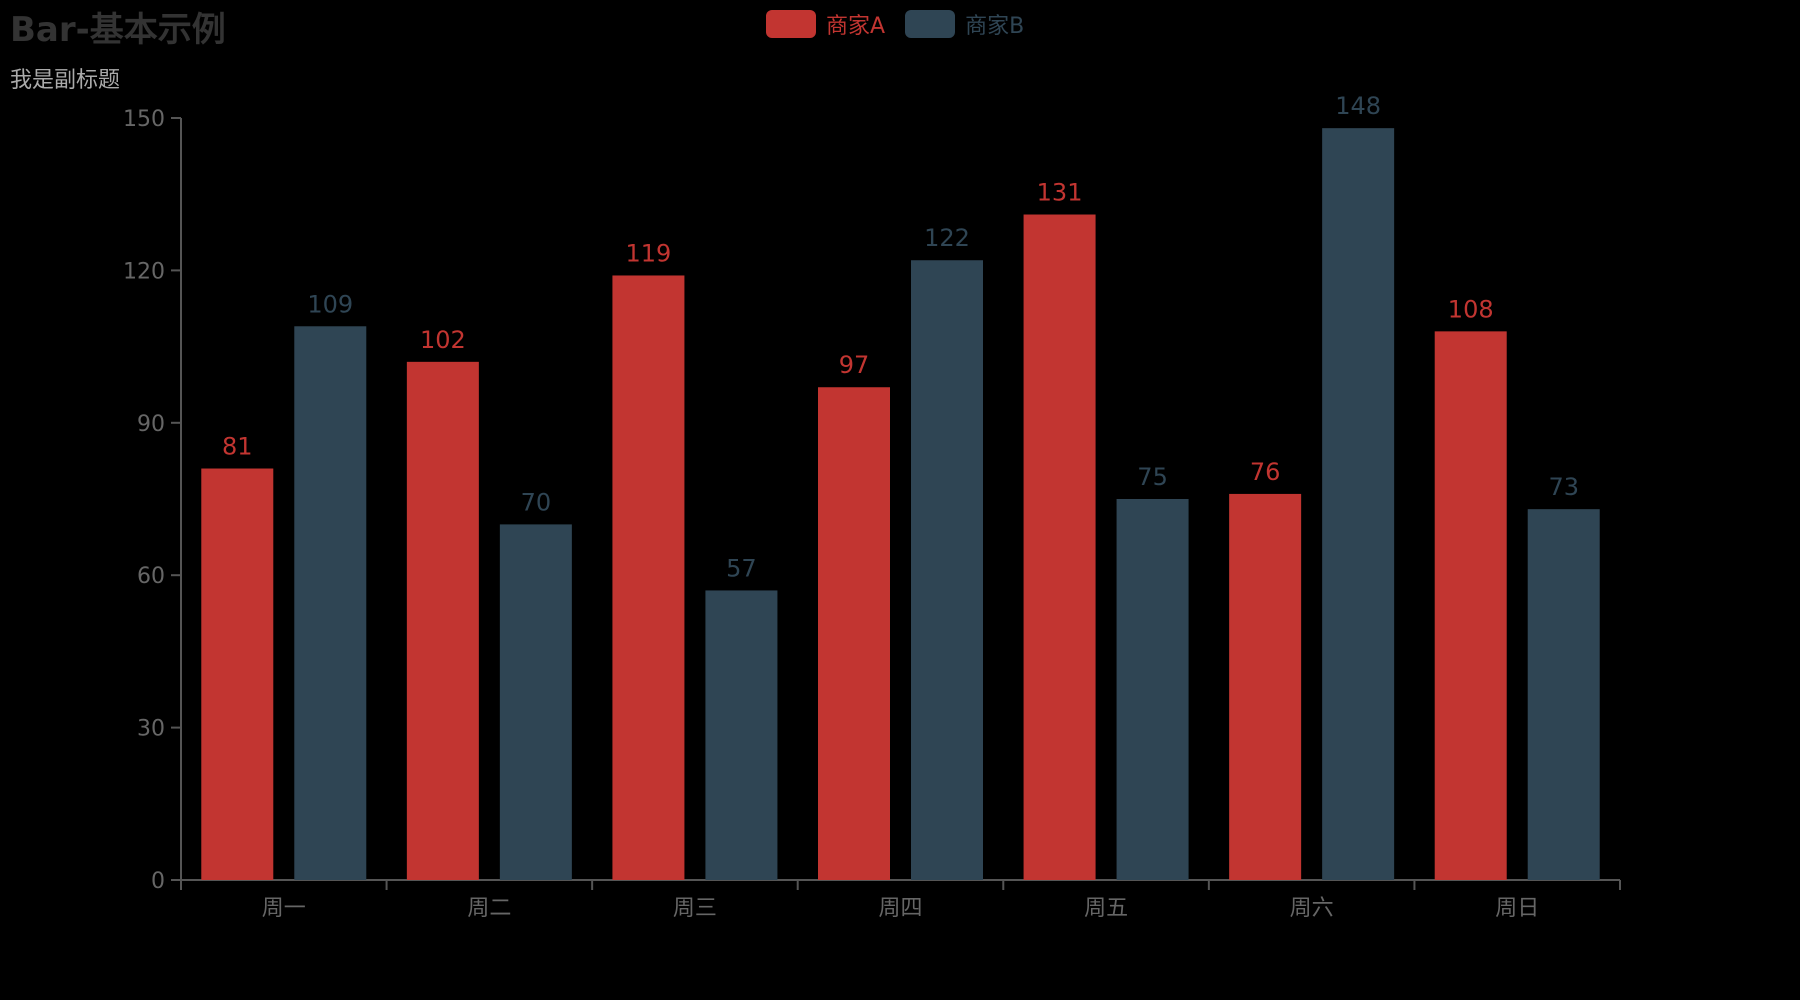 The image size is (1800, 1000). What do you see at coordinates (964, 24) in the screenshot?
I see `legend-item-b: 商家B` at bounding box center [964, 24].